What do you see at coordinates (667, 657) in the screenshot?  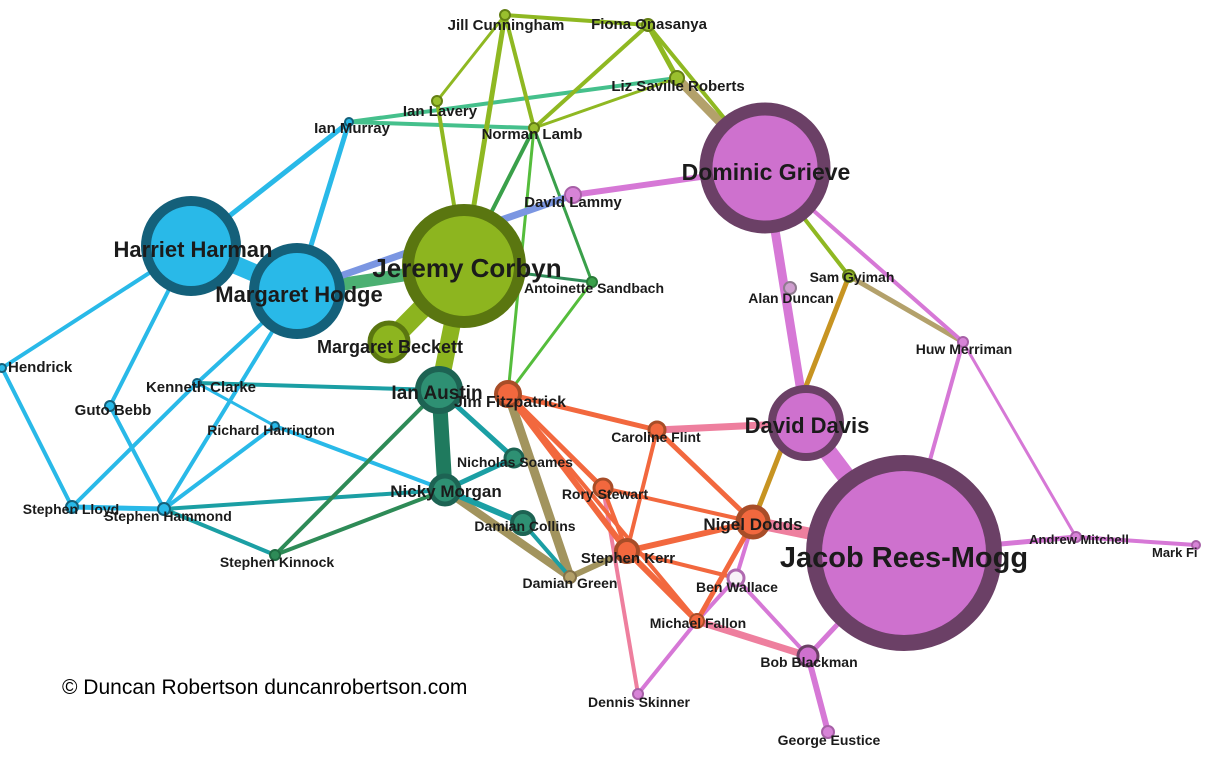 I see `edge-michael-fallon--dennis-skinner` at bounding box center [667, 657].